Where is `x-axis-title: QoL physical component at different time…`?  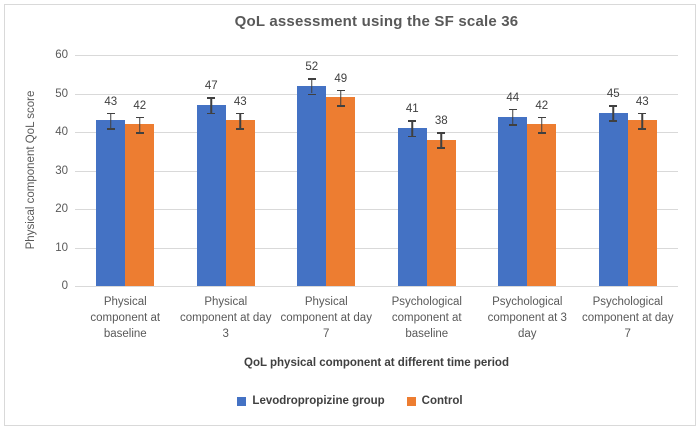
x-axis-title: QoL physical component at different time… is located at coordinates (376, 363).